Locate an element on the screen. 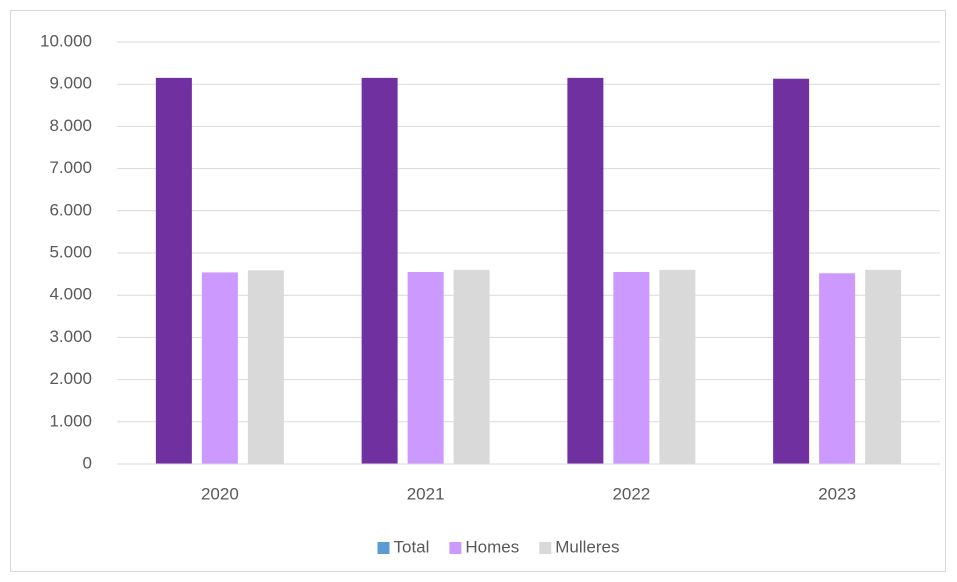 The height and width of the screenshot is (582, 957). legend-label: Mulleres is located at coordinates (587, 546).